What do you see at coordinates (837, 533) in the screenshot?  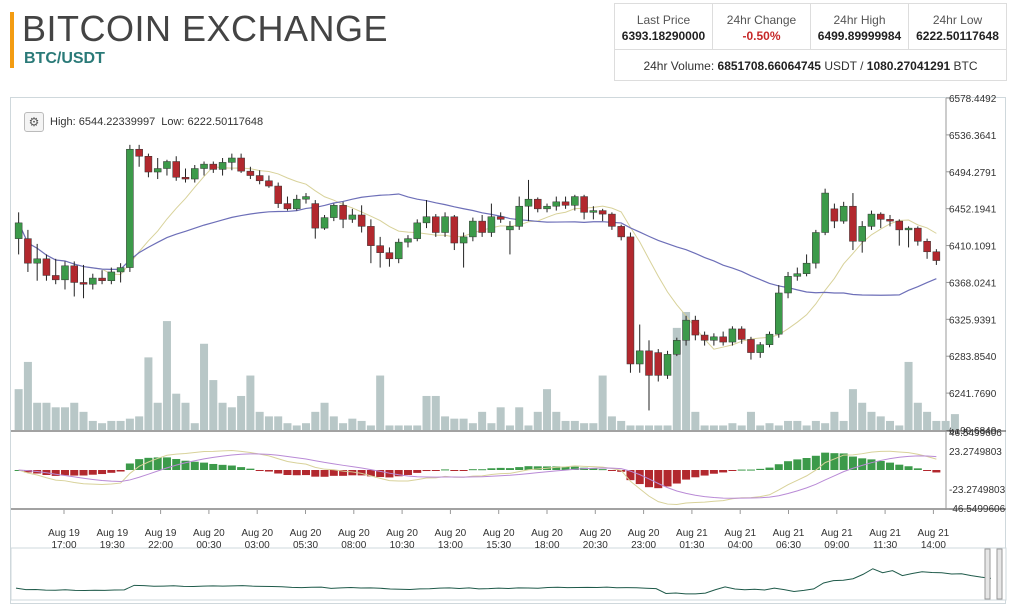 I see `x-tick-date-16: Aug 21` at bounding box center [837, 533].